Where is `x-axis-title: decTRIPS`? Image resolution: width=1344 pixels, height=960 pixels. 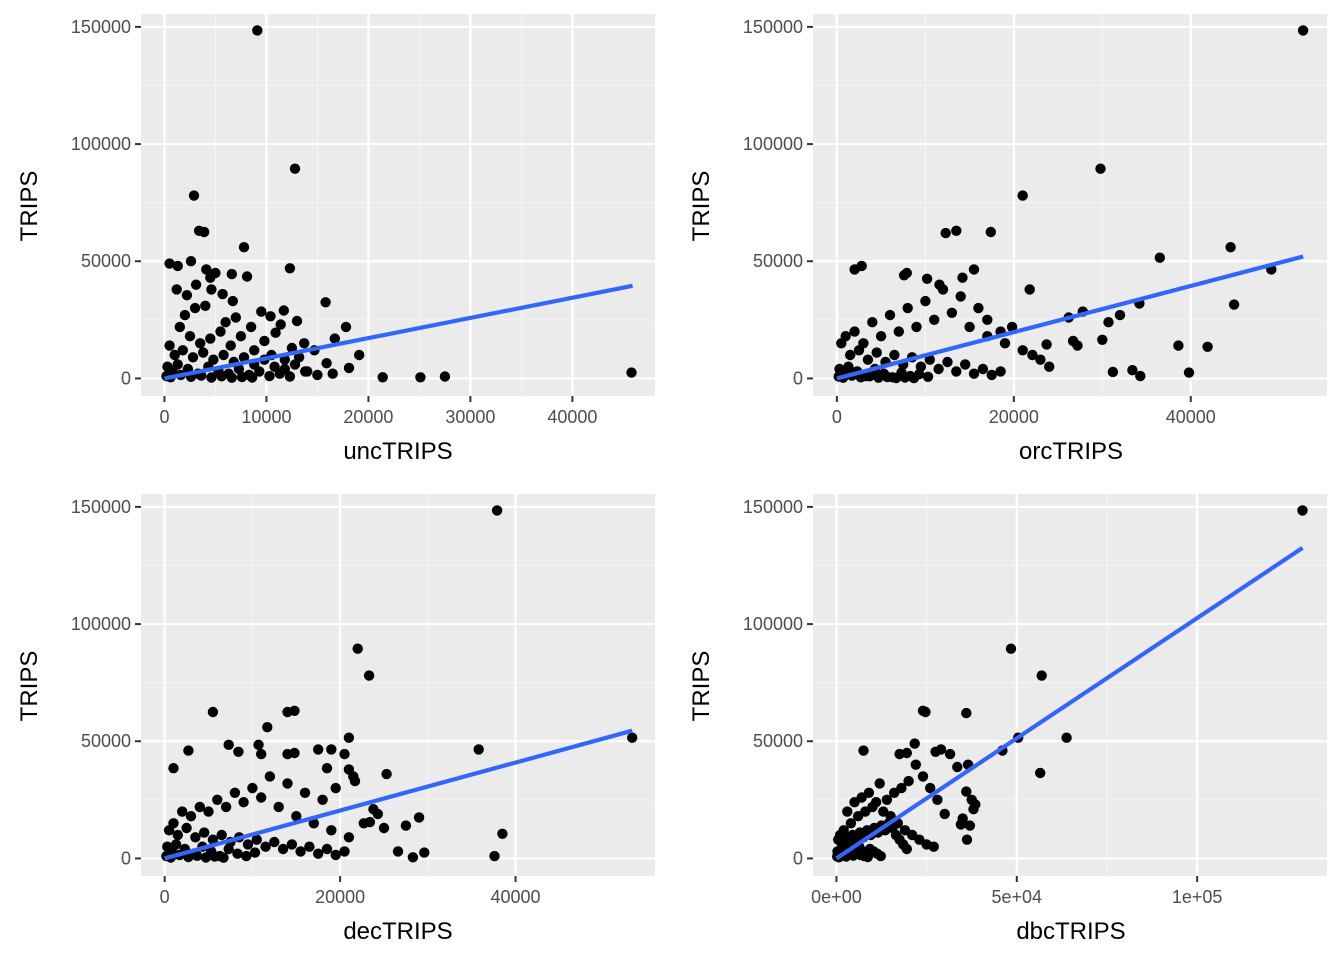 x-axis-title: decTRIPS is located at coordinates (397, 931).